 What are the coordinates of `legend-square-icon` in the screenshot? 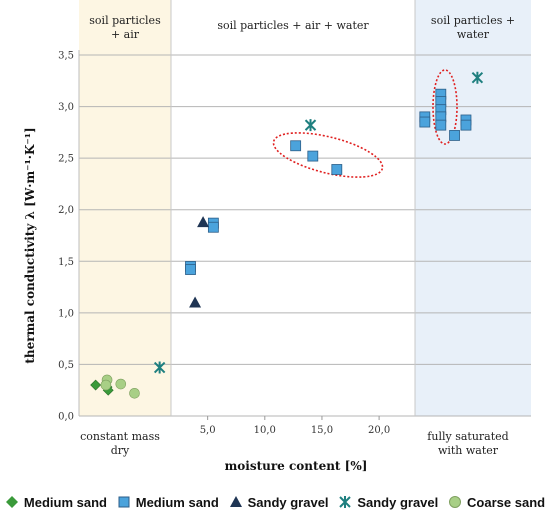 It's located at (124, 502).